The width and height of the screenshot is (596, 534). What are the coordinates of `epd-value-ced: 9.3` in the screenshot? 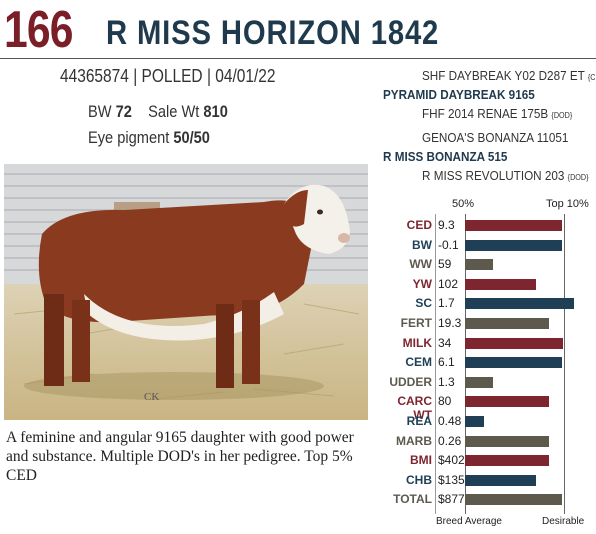 It's located at (446, 225).